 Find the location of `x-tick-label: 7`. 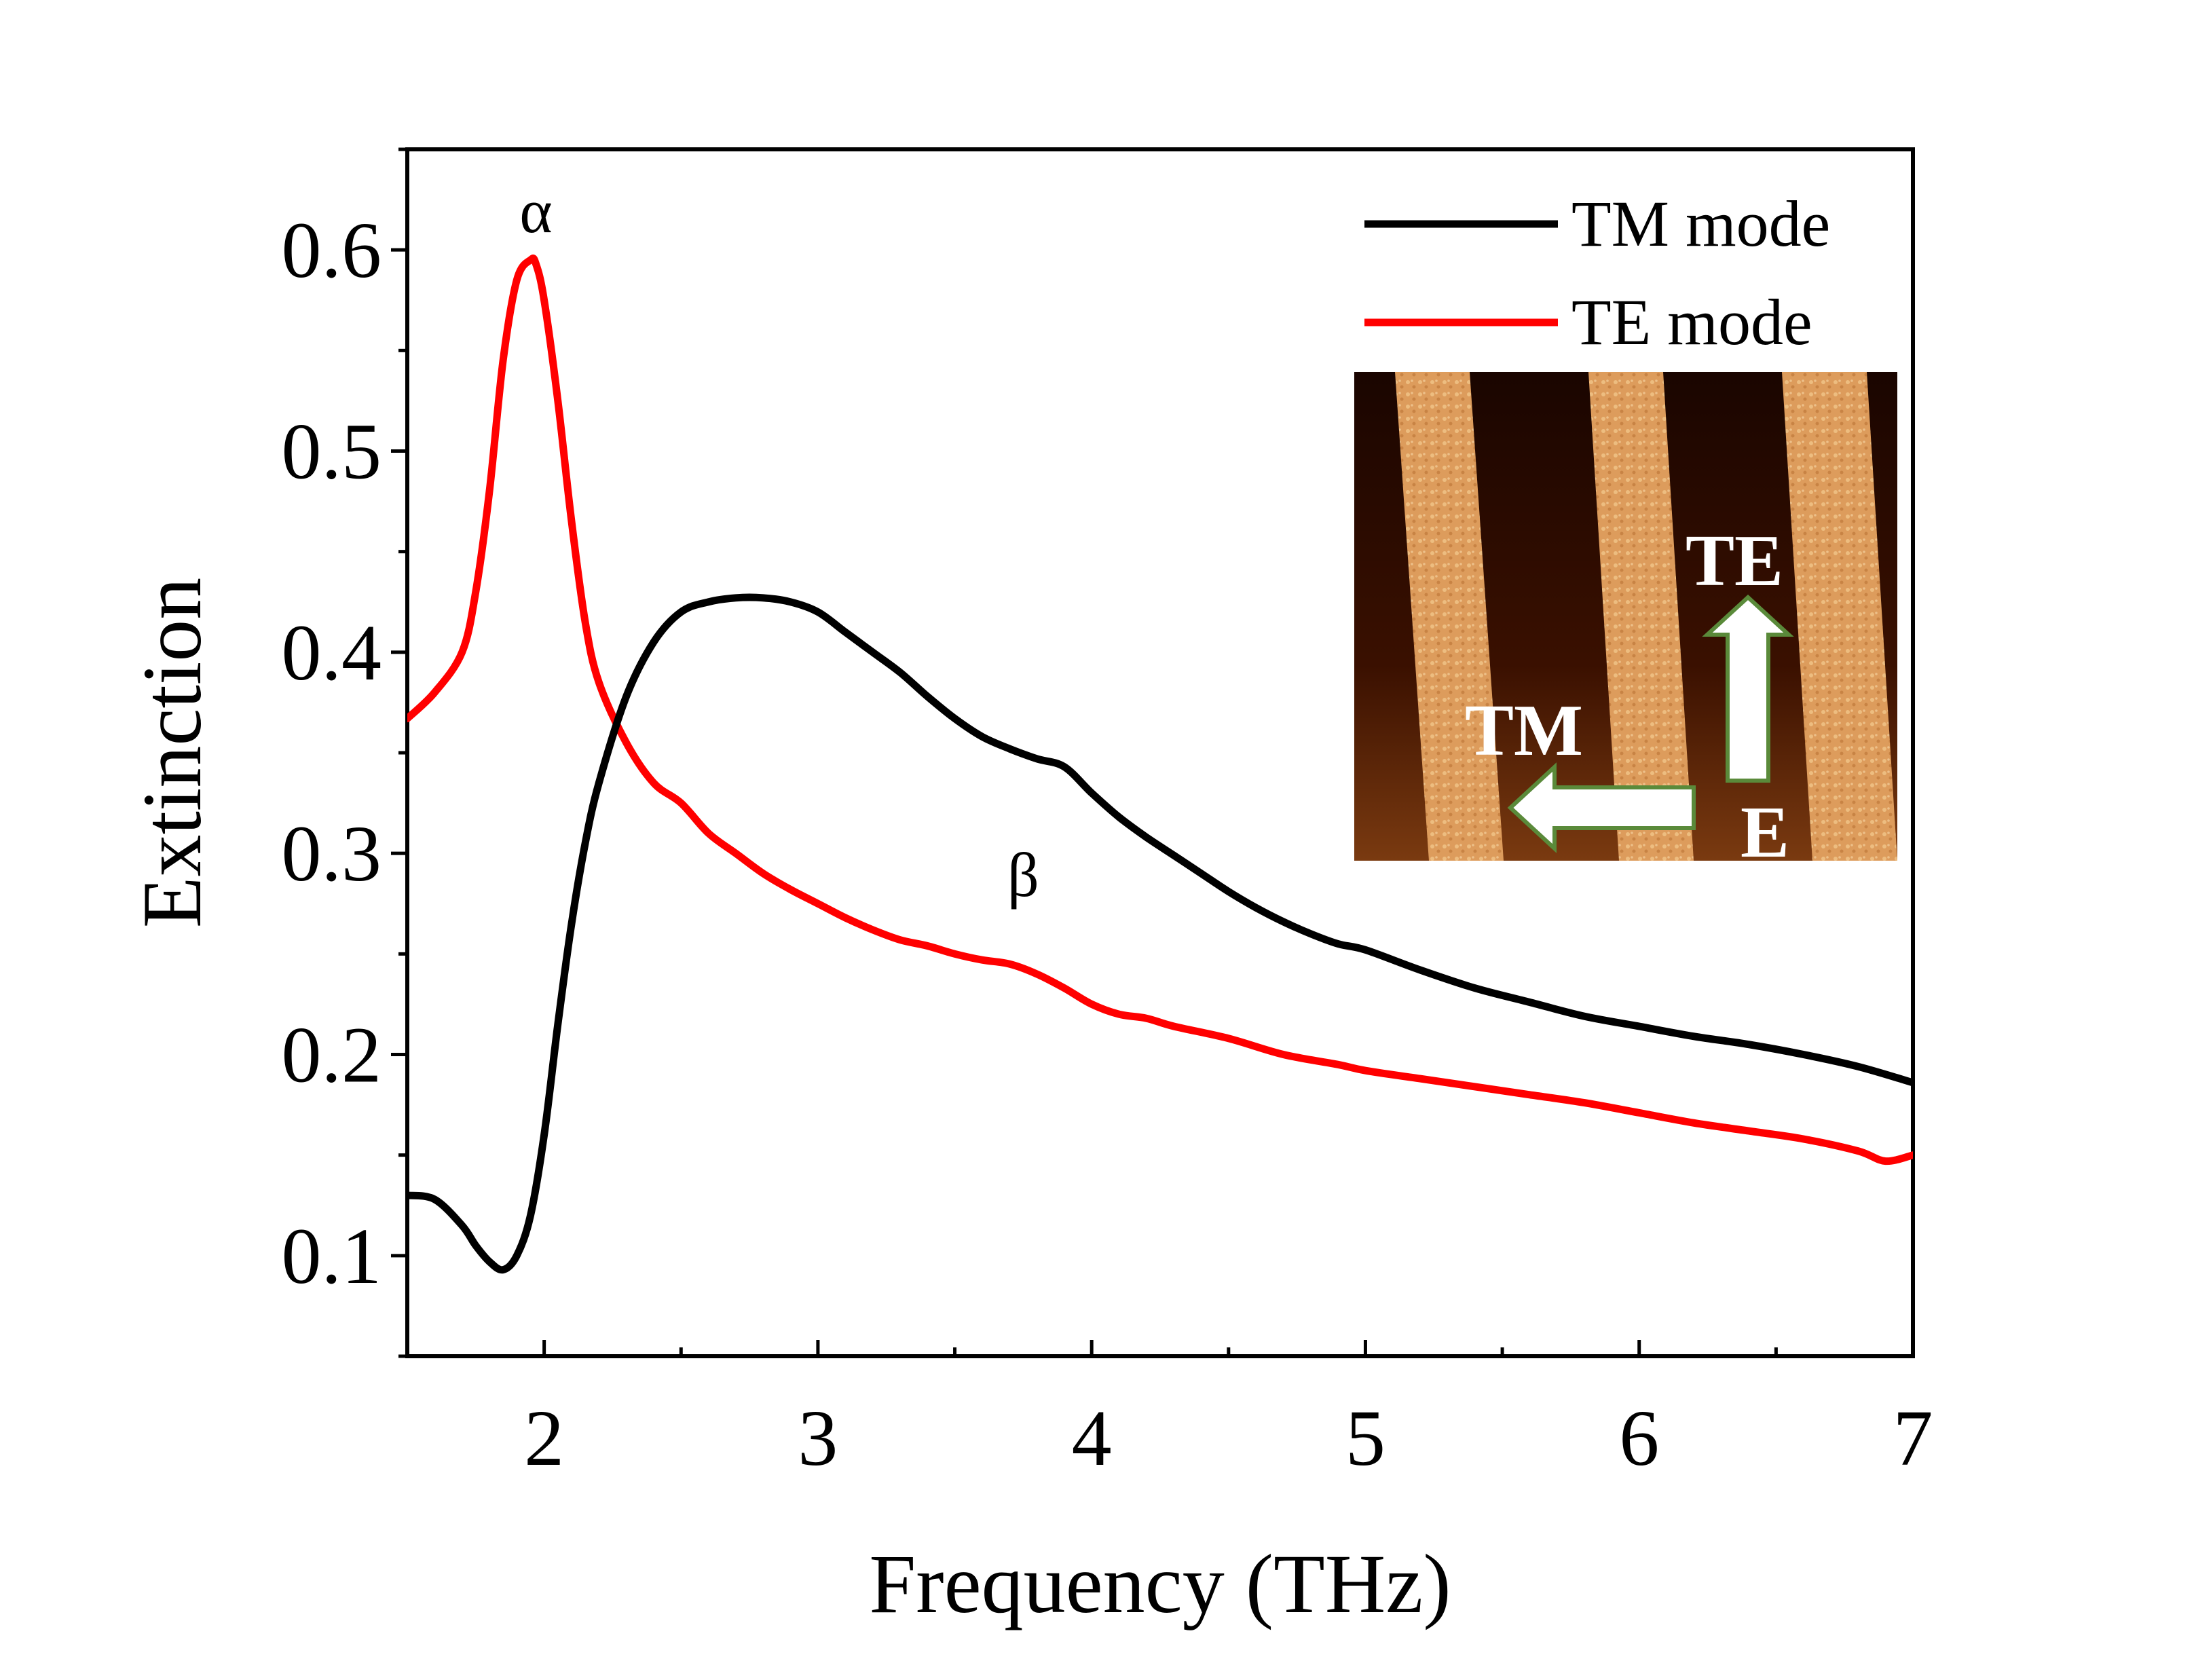

x-tick-label: 7 is located at coordinates (1913, 1438).